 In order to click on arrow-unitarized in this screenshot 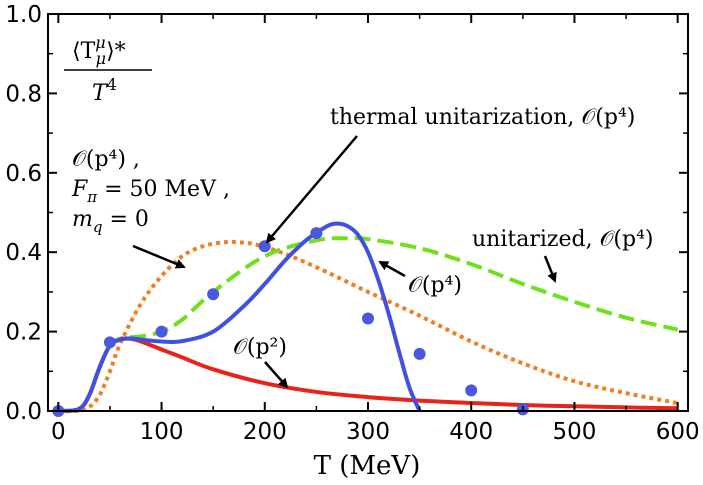, I will do `click(550, 269)`.